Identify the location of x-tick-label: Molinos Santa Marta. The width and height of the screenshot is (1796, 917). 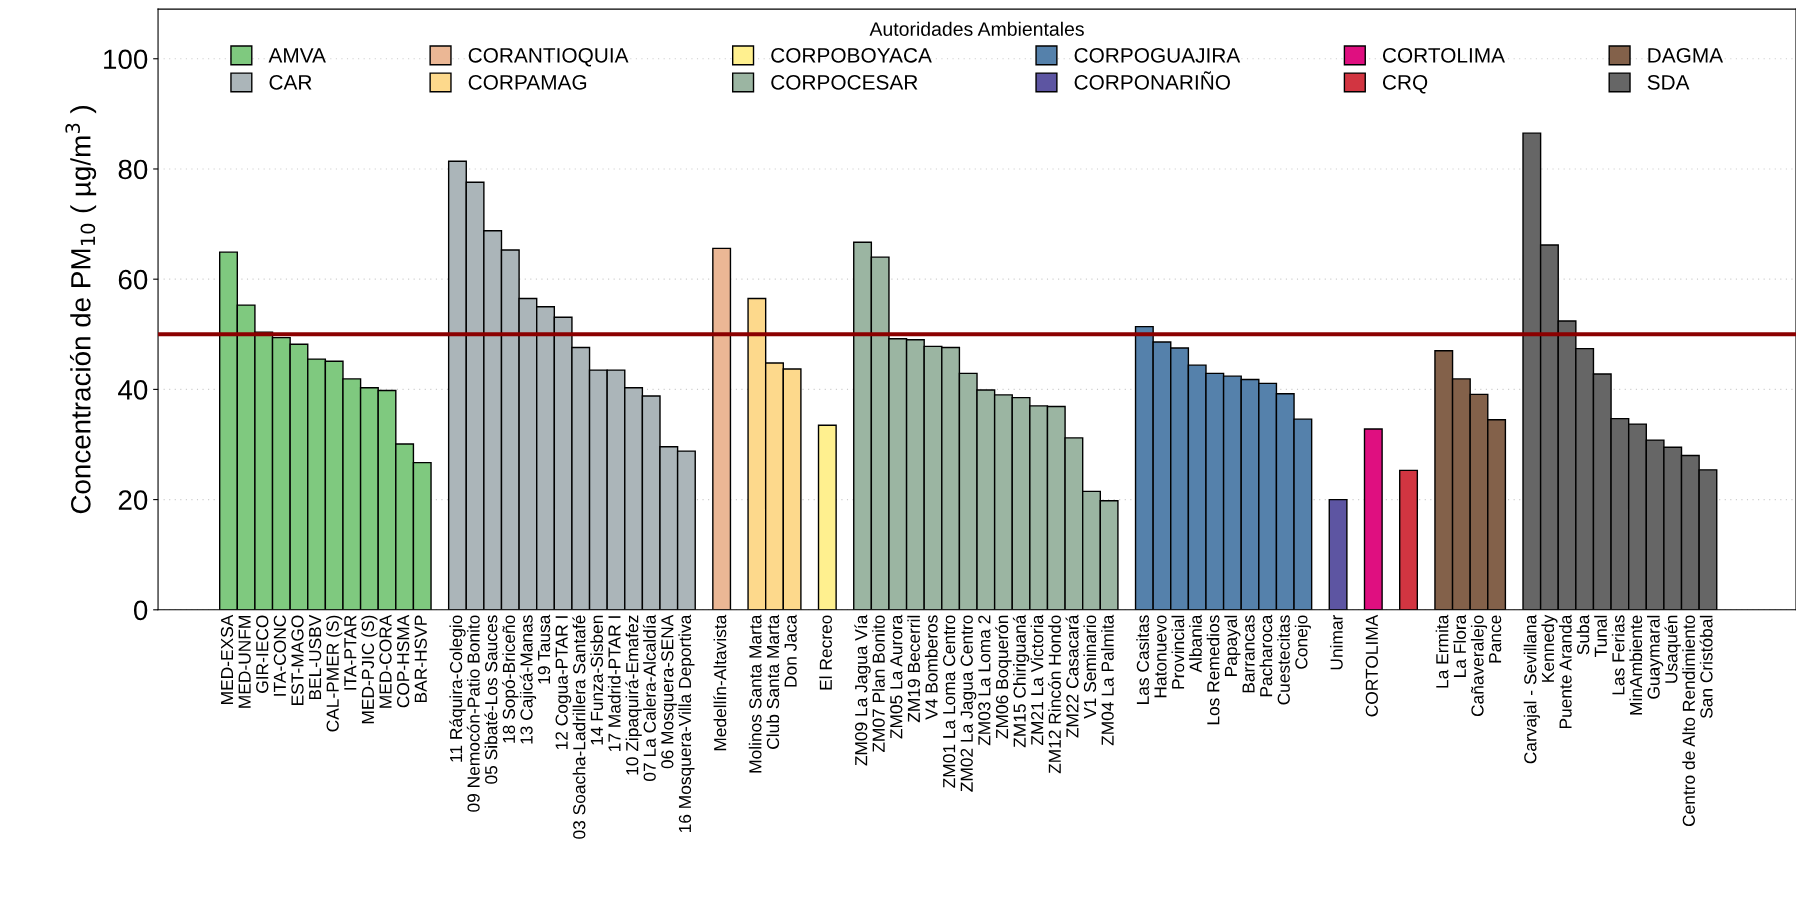
(755, 693).